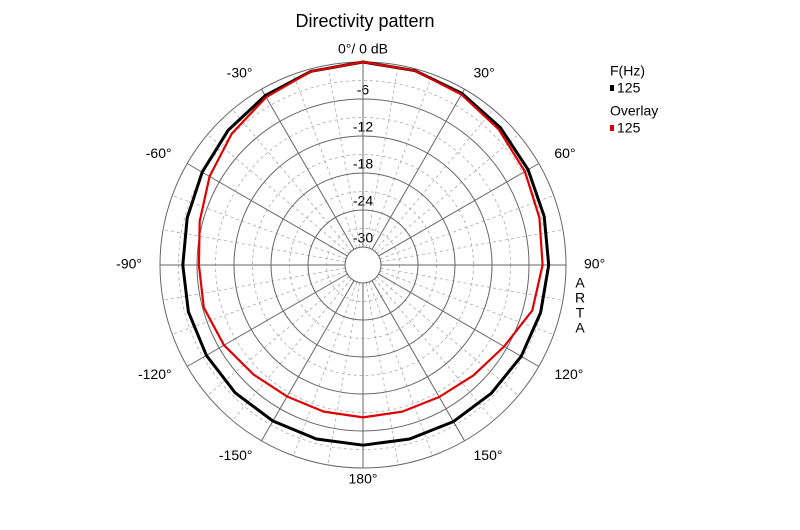 The width and height of the screenshot is (800, 530). Describe the element at coordinates (634, 111) in the screenshot. I see `legend-group: Overlay` at that location.